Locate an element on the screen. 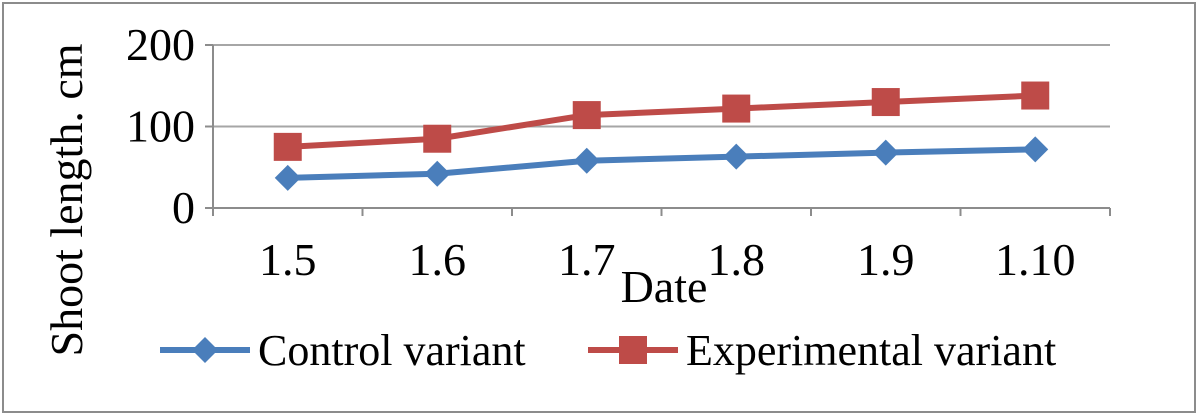  series-line-experimental-variant is located at coordinates (661, 121).